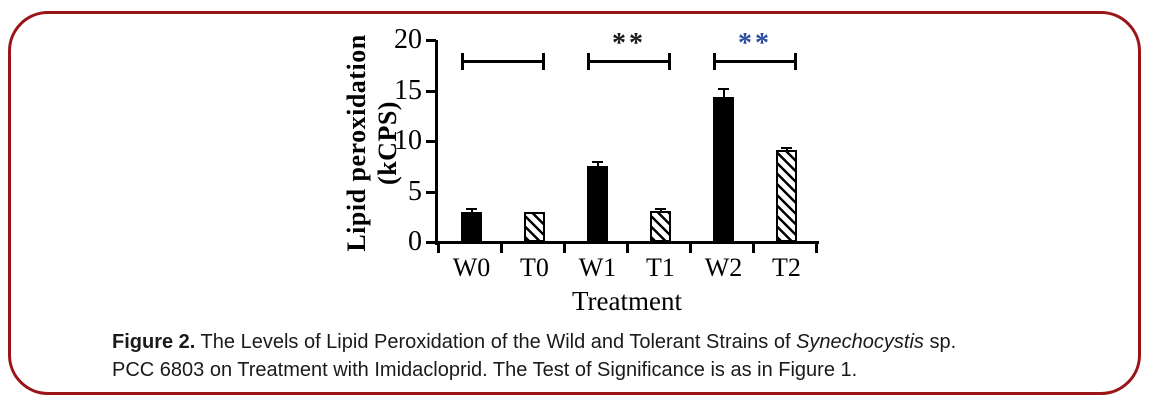 Image resolution: width=1155 pixels, height=409 pixels. I want to click on error-bar-W0, so click(471, 210).